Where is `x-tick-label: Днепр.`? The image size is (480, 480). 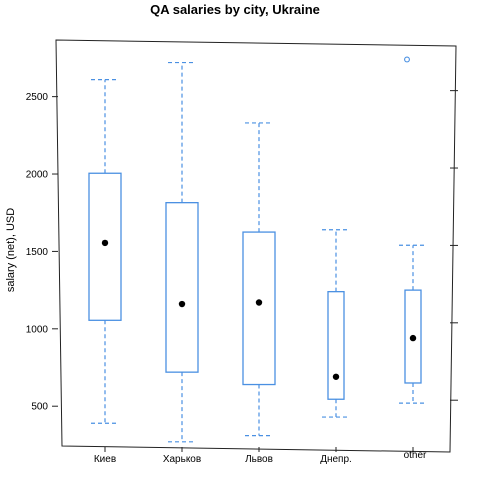
x-tick-label: Днепр. is located at coordinates (336, 459).